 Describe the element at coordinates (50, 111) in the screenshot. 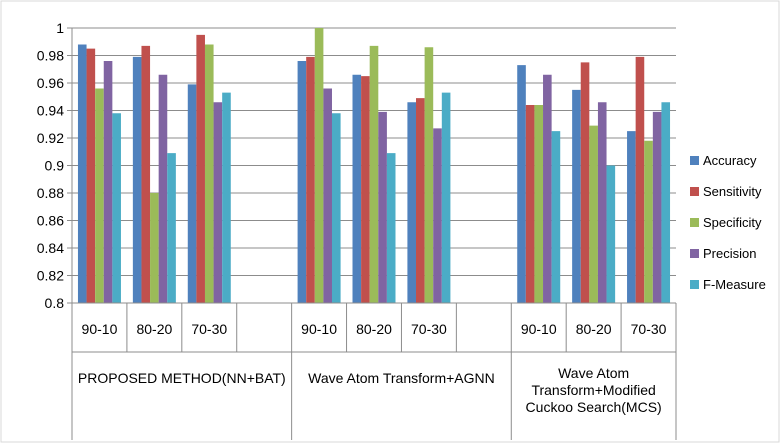

I see `y-tick-label: 0.94` at that location.